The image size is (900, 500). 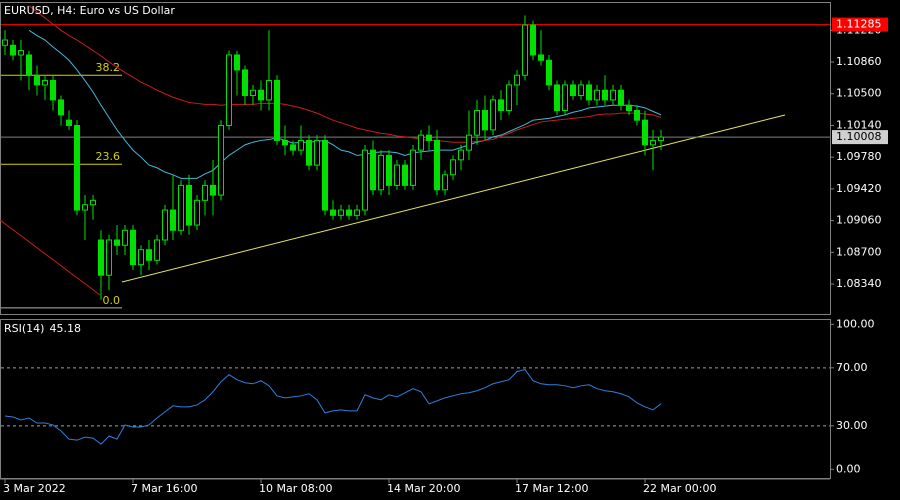 I want to click on y-tick-label: 1.08700, so click(x=859, y=251).